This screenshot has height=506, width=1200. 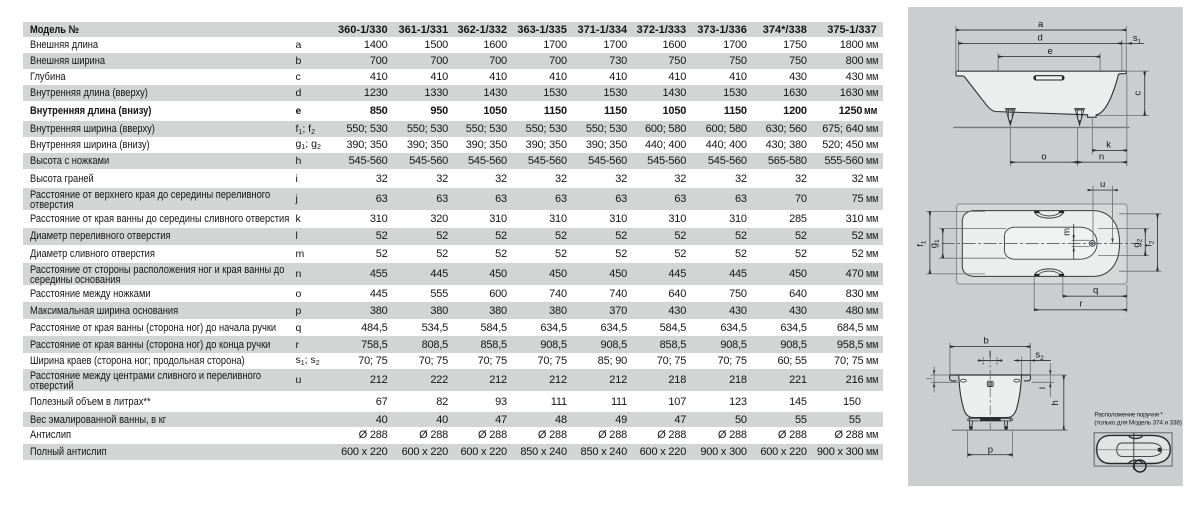 What do you see at coordinates (1055, 402) in the screenshot?
I see `svg-text: h` at bounding box center [1055, 402].